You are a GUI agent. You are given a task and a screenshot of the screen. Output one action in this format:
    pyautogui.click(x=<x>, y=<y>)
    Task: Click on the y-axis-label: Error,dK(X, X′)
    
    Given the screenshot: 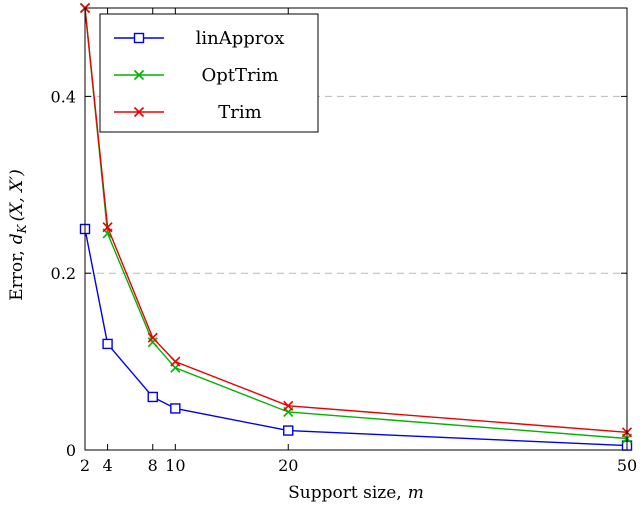 What is the action you would take?
    pyautogui.click(x=18, y=235)
    